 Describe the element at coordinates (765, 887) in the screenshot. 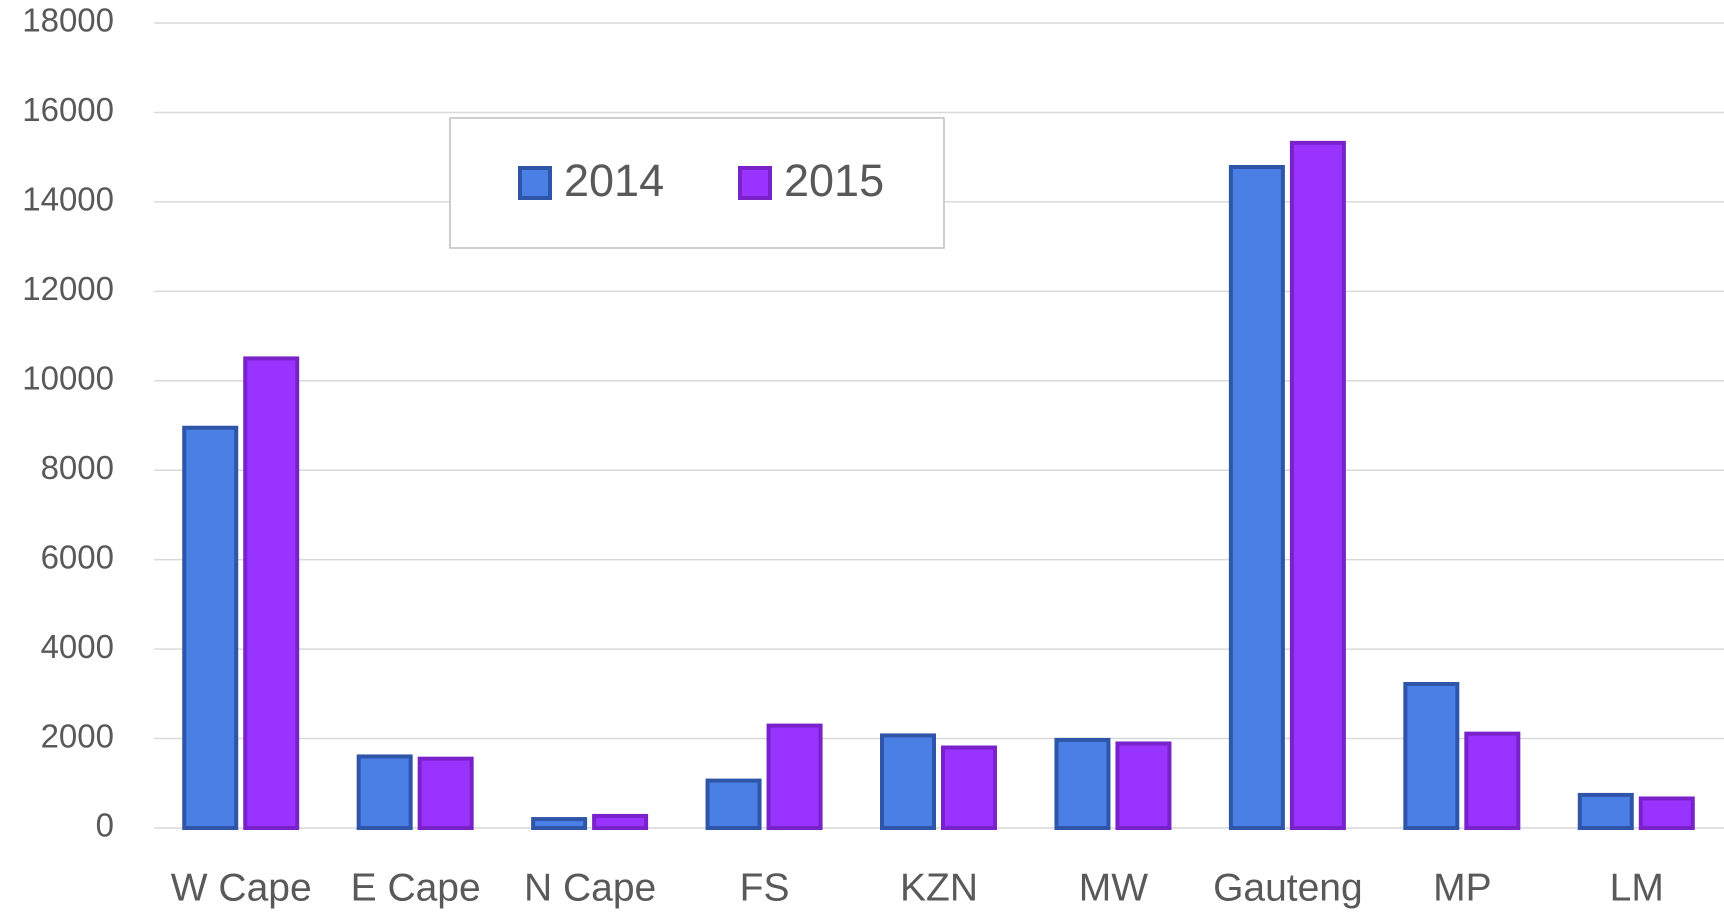

I see `x-tick-label: FS` at that location.